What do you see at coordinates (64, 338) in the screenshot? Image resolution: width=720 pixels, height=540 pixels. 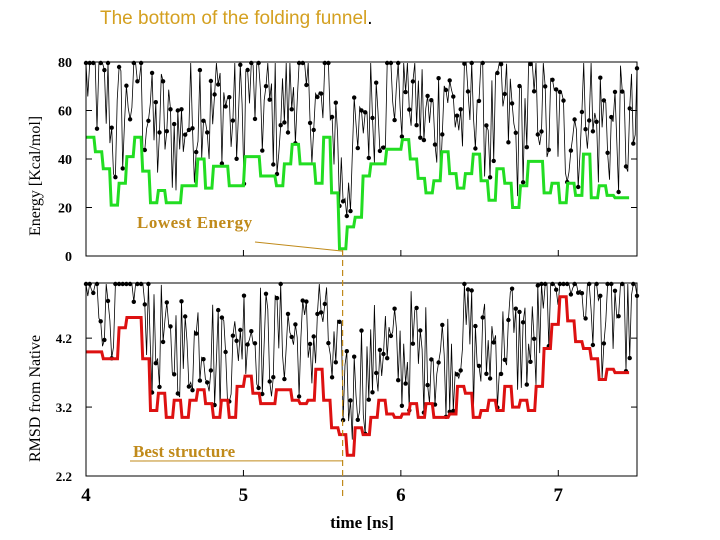 I see `rmsd-y-tick-label: 4.2` at bounding box center [64, 338].